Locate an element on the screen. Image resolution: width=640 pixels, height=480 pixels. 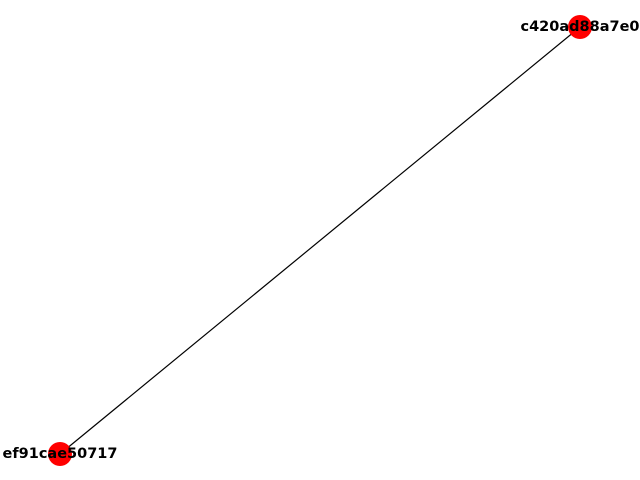
node-c420ad88a7e0 is located at coordinates (580, 27).